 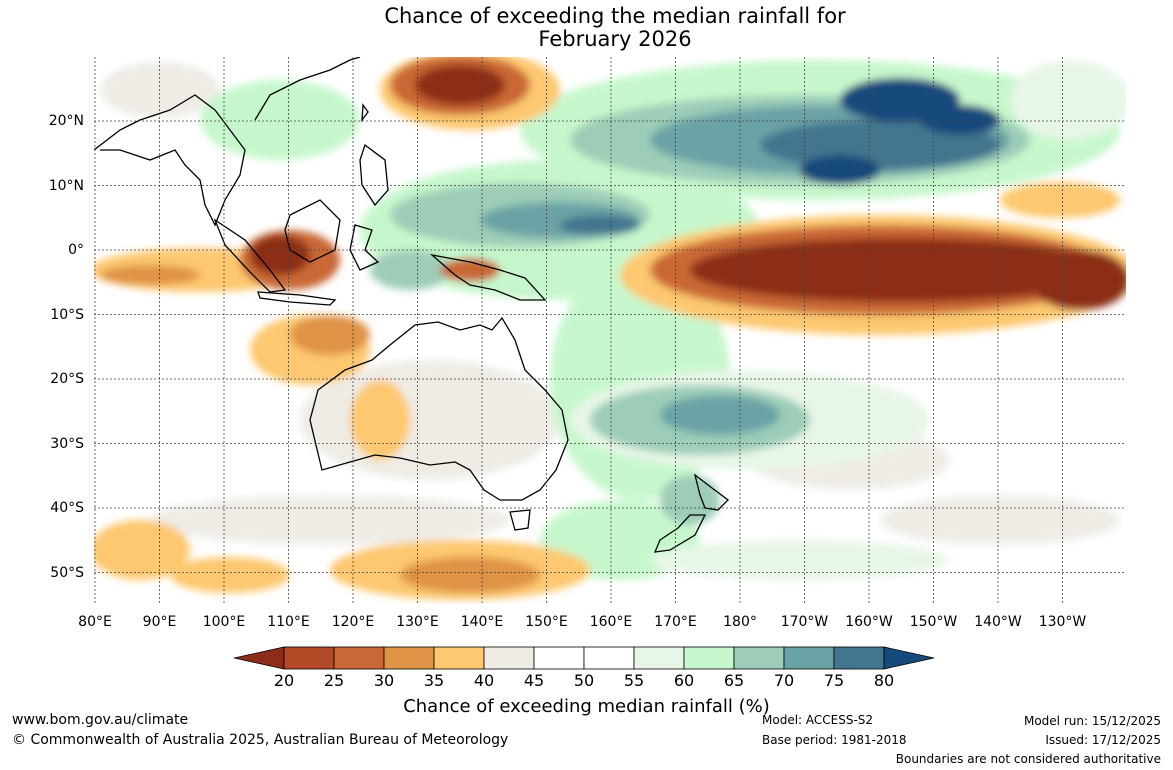 I want to click on base-period: Base period: 1981-2018, so click(x=834, y=740).